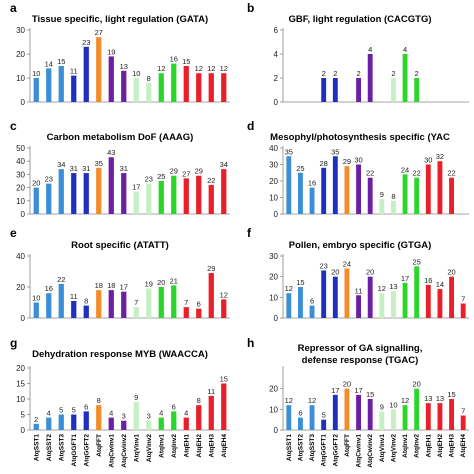 The image size is (474, 474). What do you see at coordinates (23, 430) in the screenshot?
I see `y-tick-label: 0` at bounding box center [23, 430].